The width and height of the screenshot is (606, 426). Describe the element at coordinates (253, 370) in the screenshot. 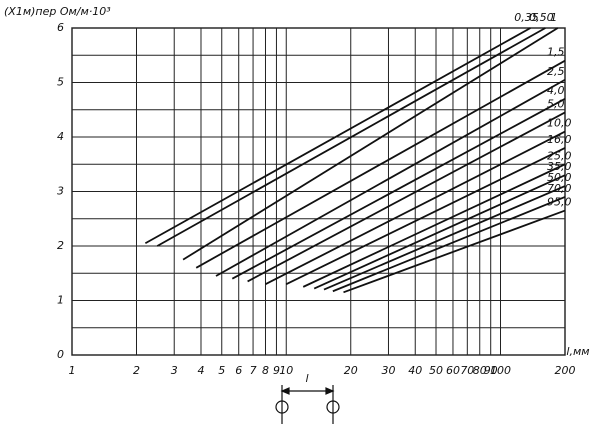

I see `x-tick-label: 7` at that location.